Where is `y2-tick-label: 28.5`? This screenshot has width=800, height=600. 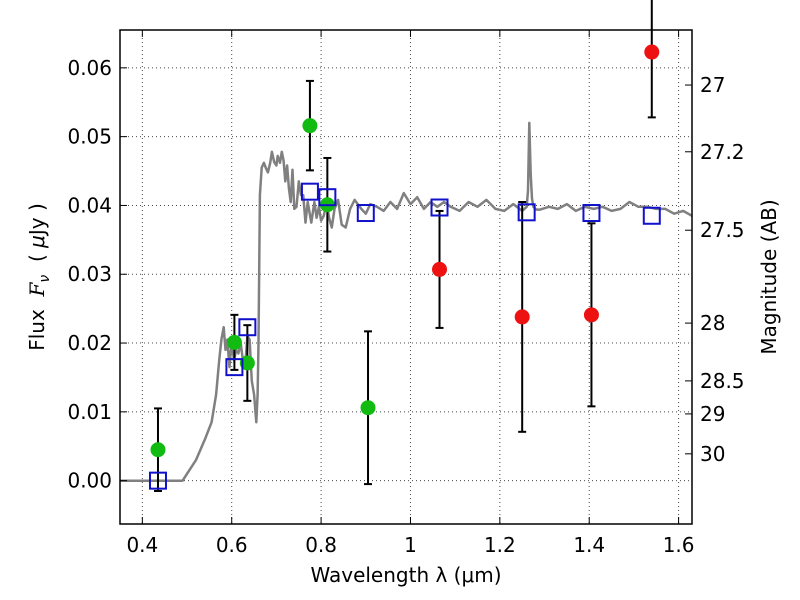
y2-tick-label: 28.5 is located at coordinates (722, 381).